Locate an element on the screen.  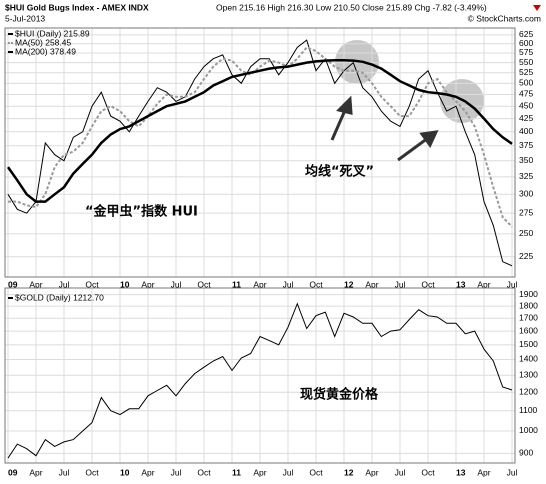
y-tick-label: 1200 is located at coordinates (528, 391).